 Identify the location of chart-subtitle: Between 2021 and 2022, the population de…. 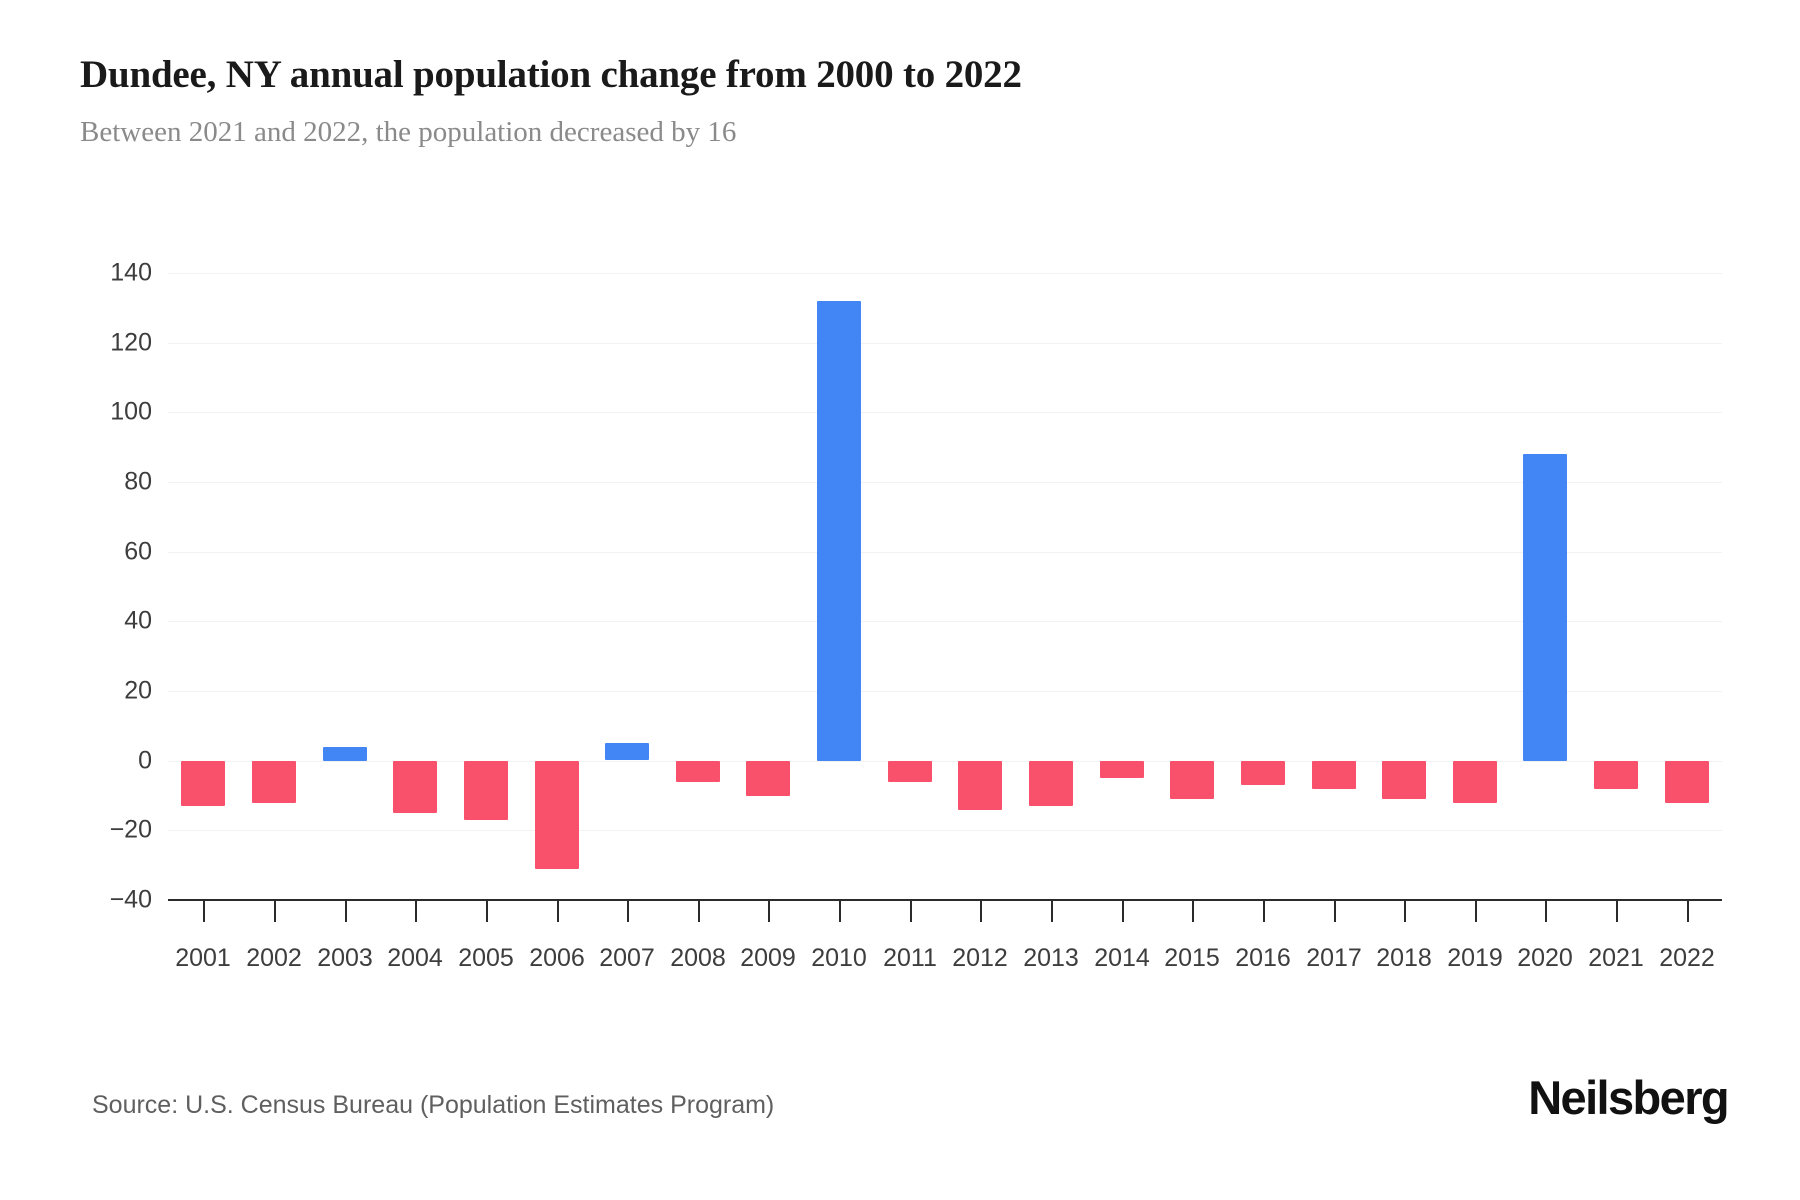
(408, 132).